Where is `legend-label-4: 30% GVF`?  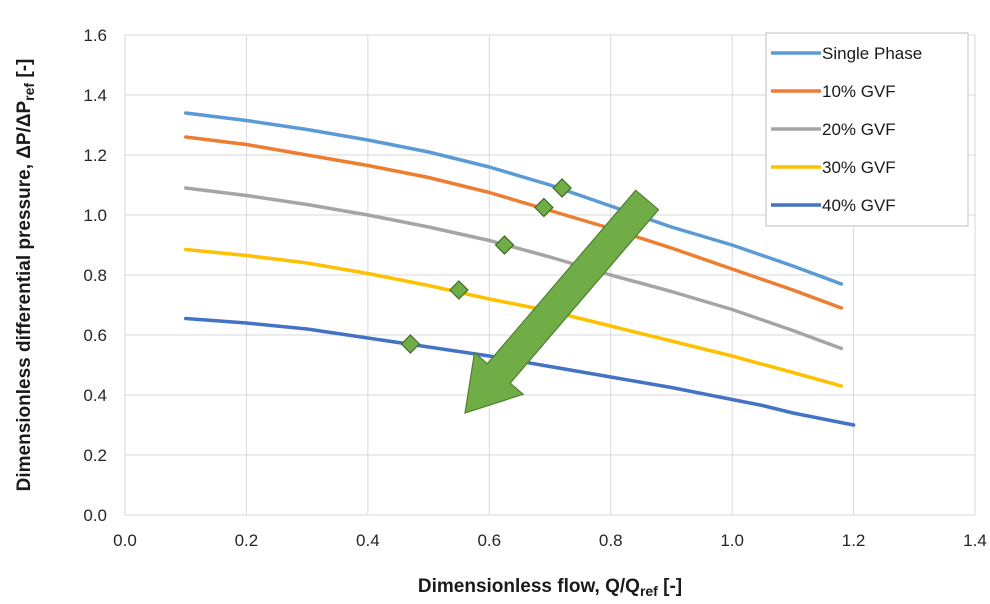 legend-label-4: 30% GVF is located at coordinates (859, 167).